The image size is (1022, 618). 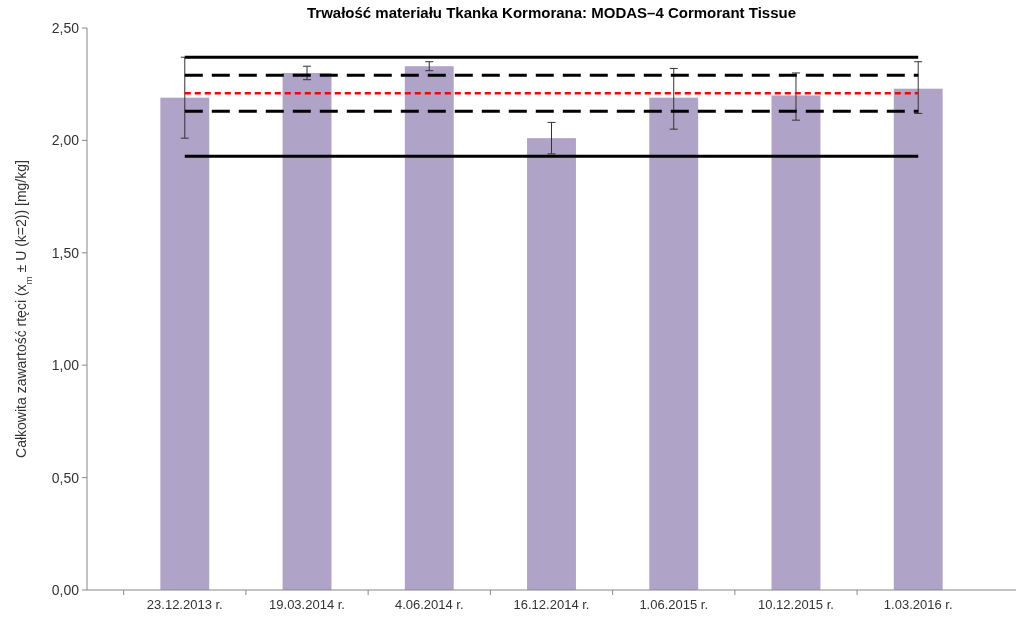 I want to click on y-tick-label: 0,00, so click(x=65, y=589).